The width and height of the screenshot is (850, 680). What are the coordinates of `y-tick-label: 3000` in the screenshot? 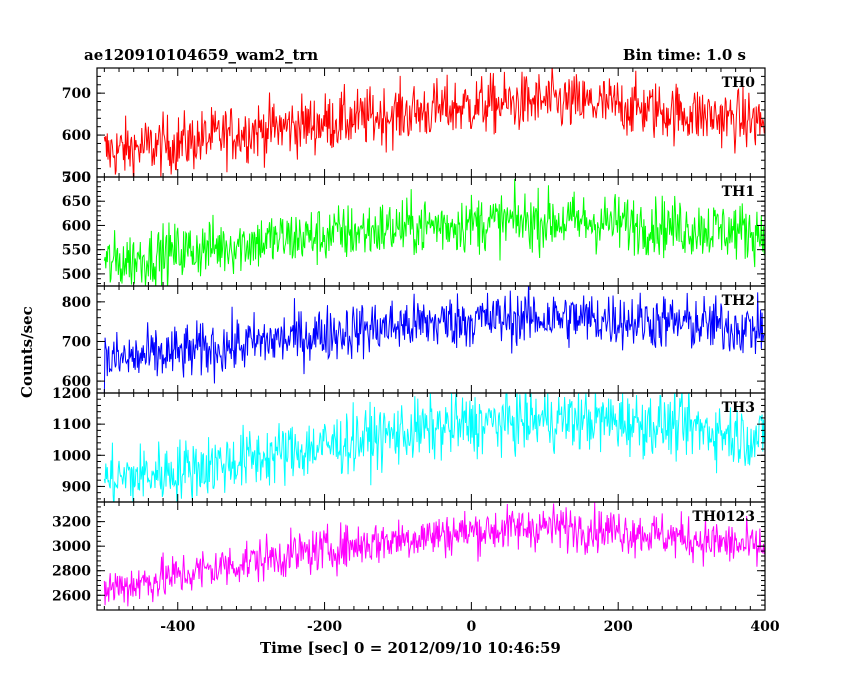 It's located at (71, 547).